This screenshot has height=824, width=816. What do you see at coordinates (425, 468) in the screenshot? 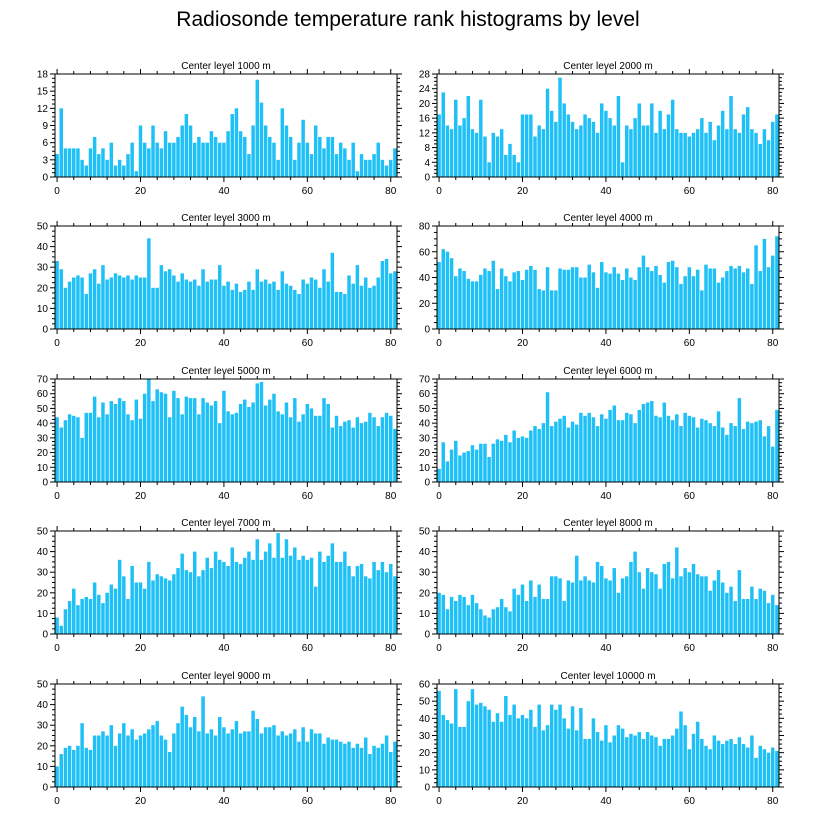
I see `y-tick-label: 10` at bounding box center [425, 468].